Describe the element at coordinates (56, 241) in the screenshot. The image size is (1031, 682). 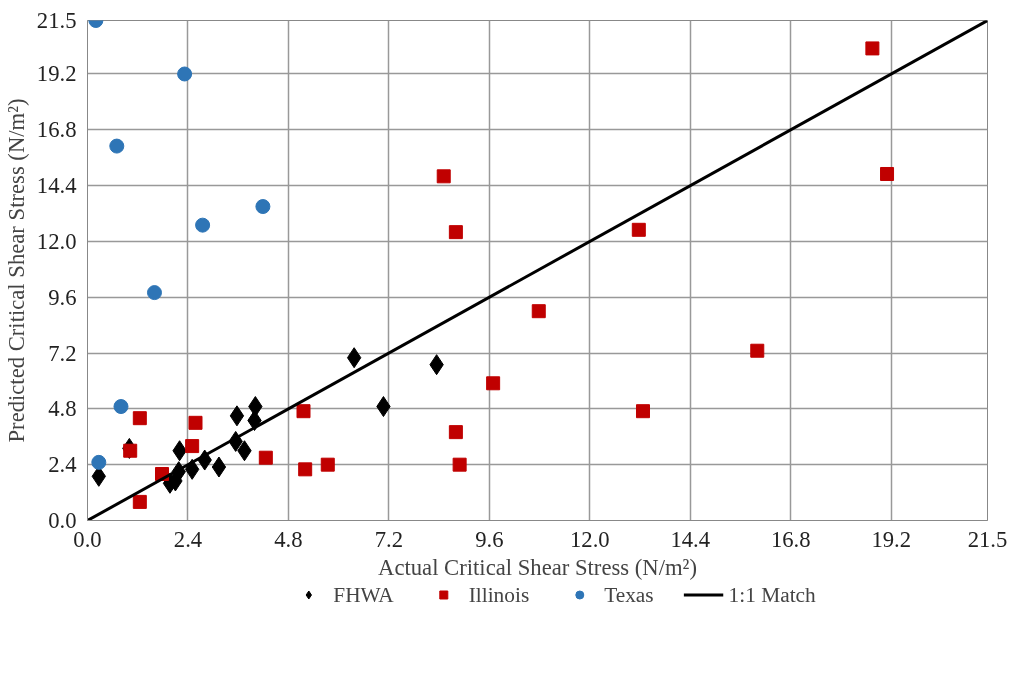
I see `y-tick-label: 12.0` at that location.